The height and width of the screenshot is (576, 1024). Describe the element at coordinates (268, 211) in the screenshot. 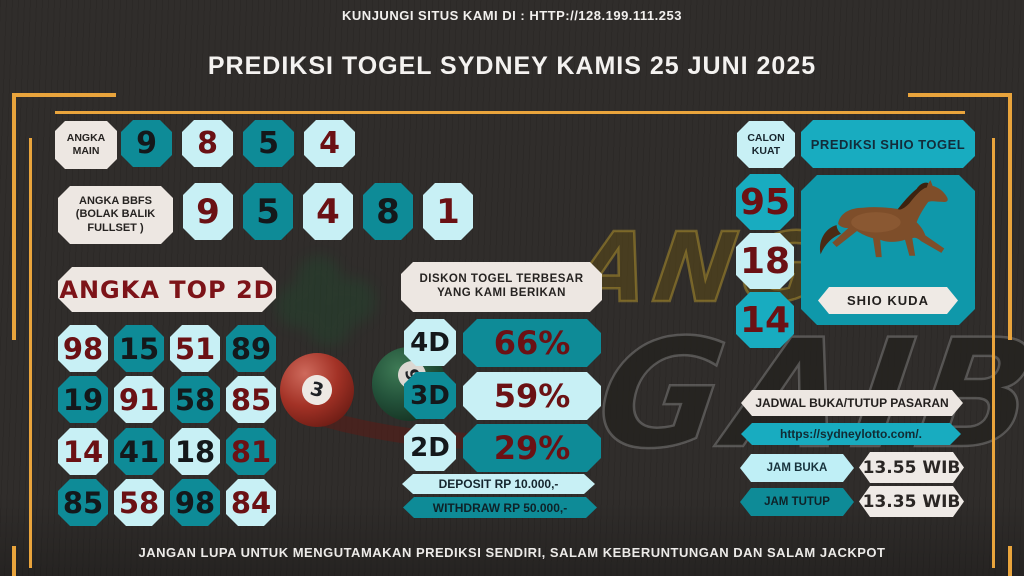

I see `bbfs-digit: 5` at that location.